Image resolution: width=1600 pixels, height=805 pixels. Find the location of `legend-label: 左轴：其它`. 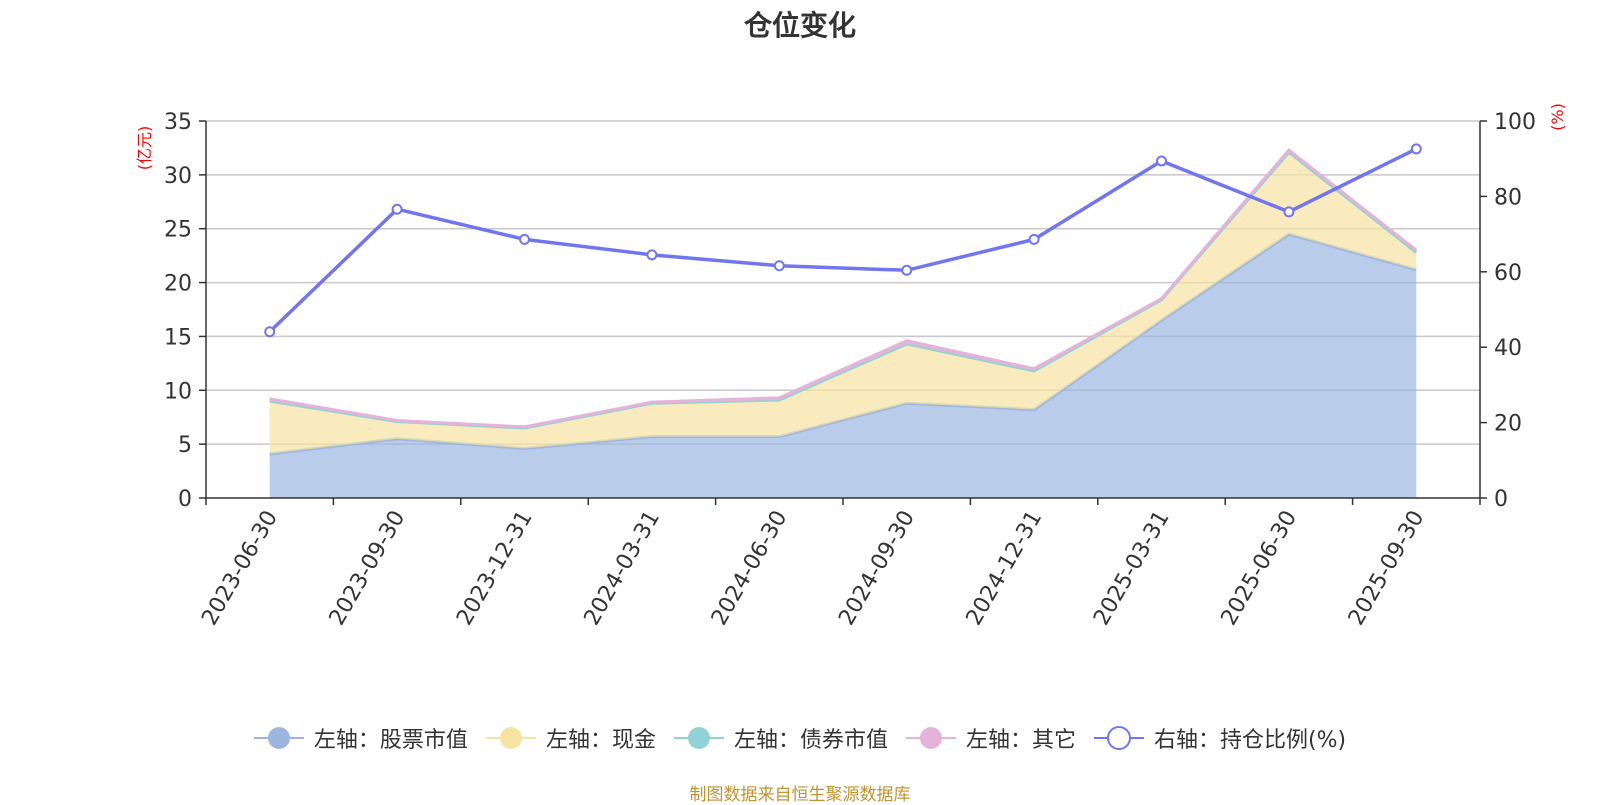

legend-label: 左轴：其它 is located at coordinates (1020, 740).